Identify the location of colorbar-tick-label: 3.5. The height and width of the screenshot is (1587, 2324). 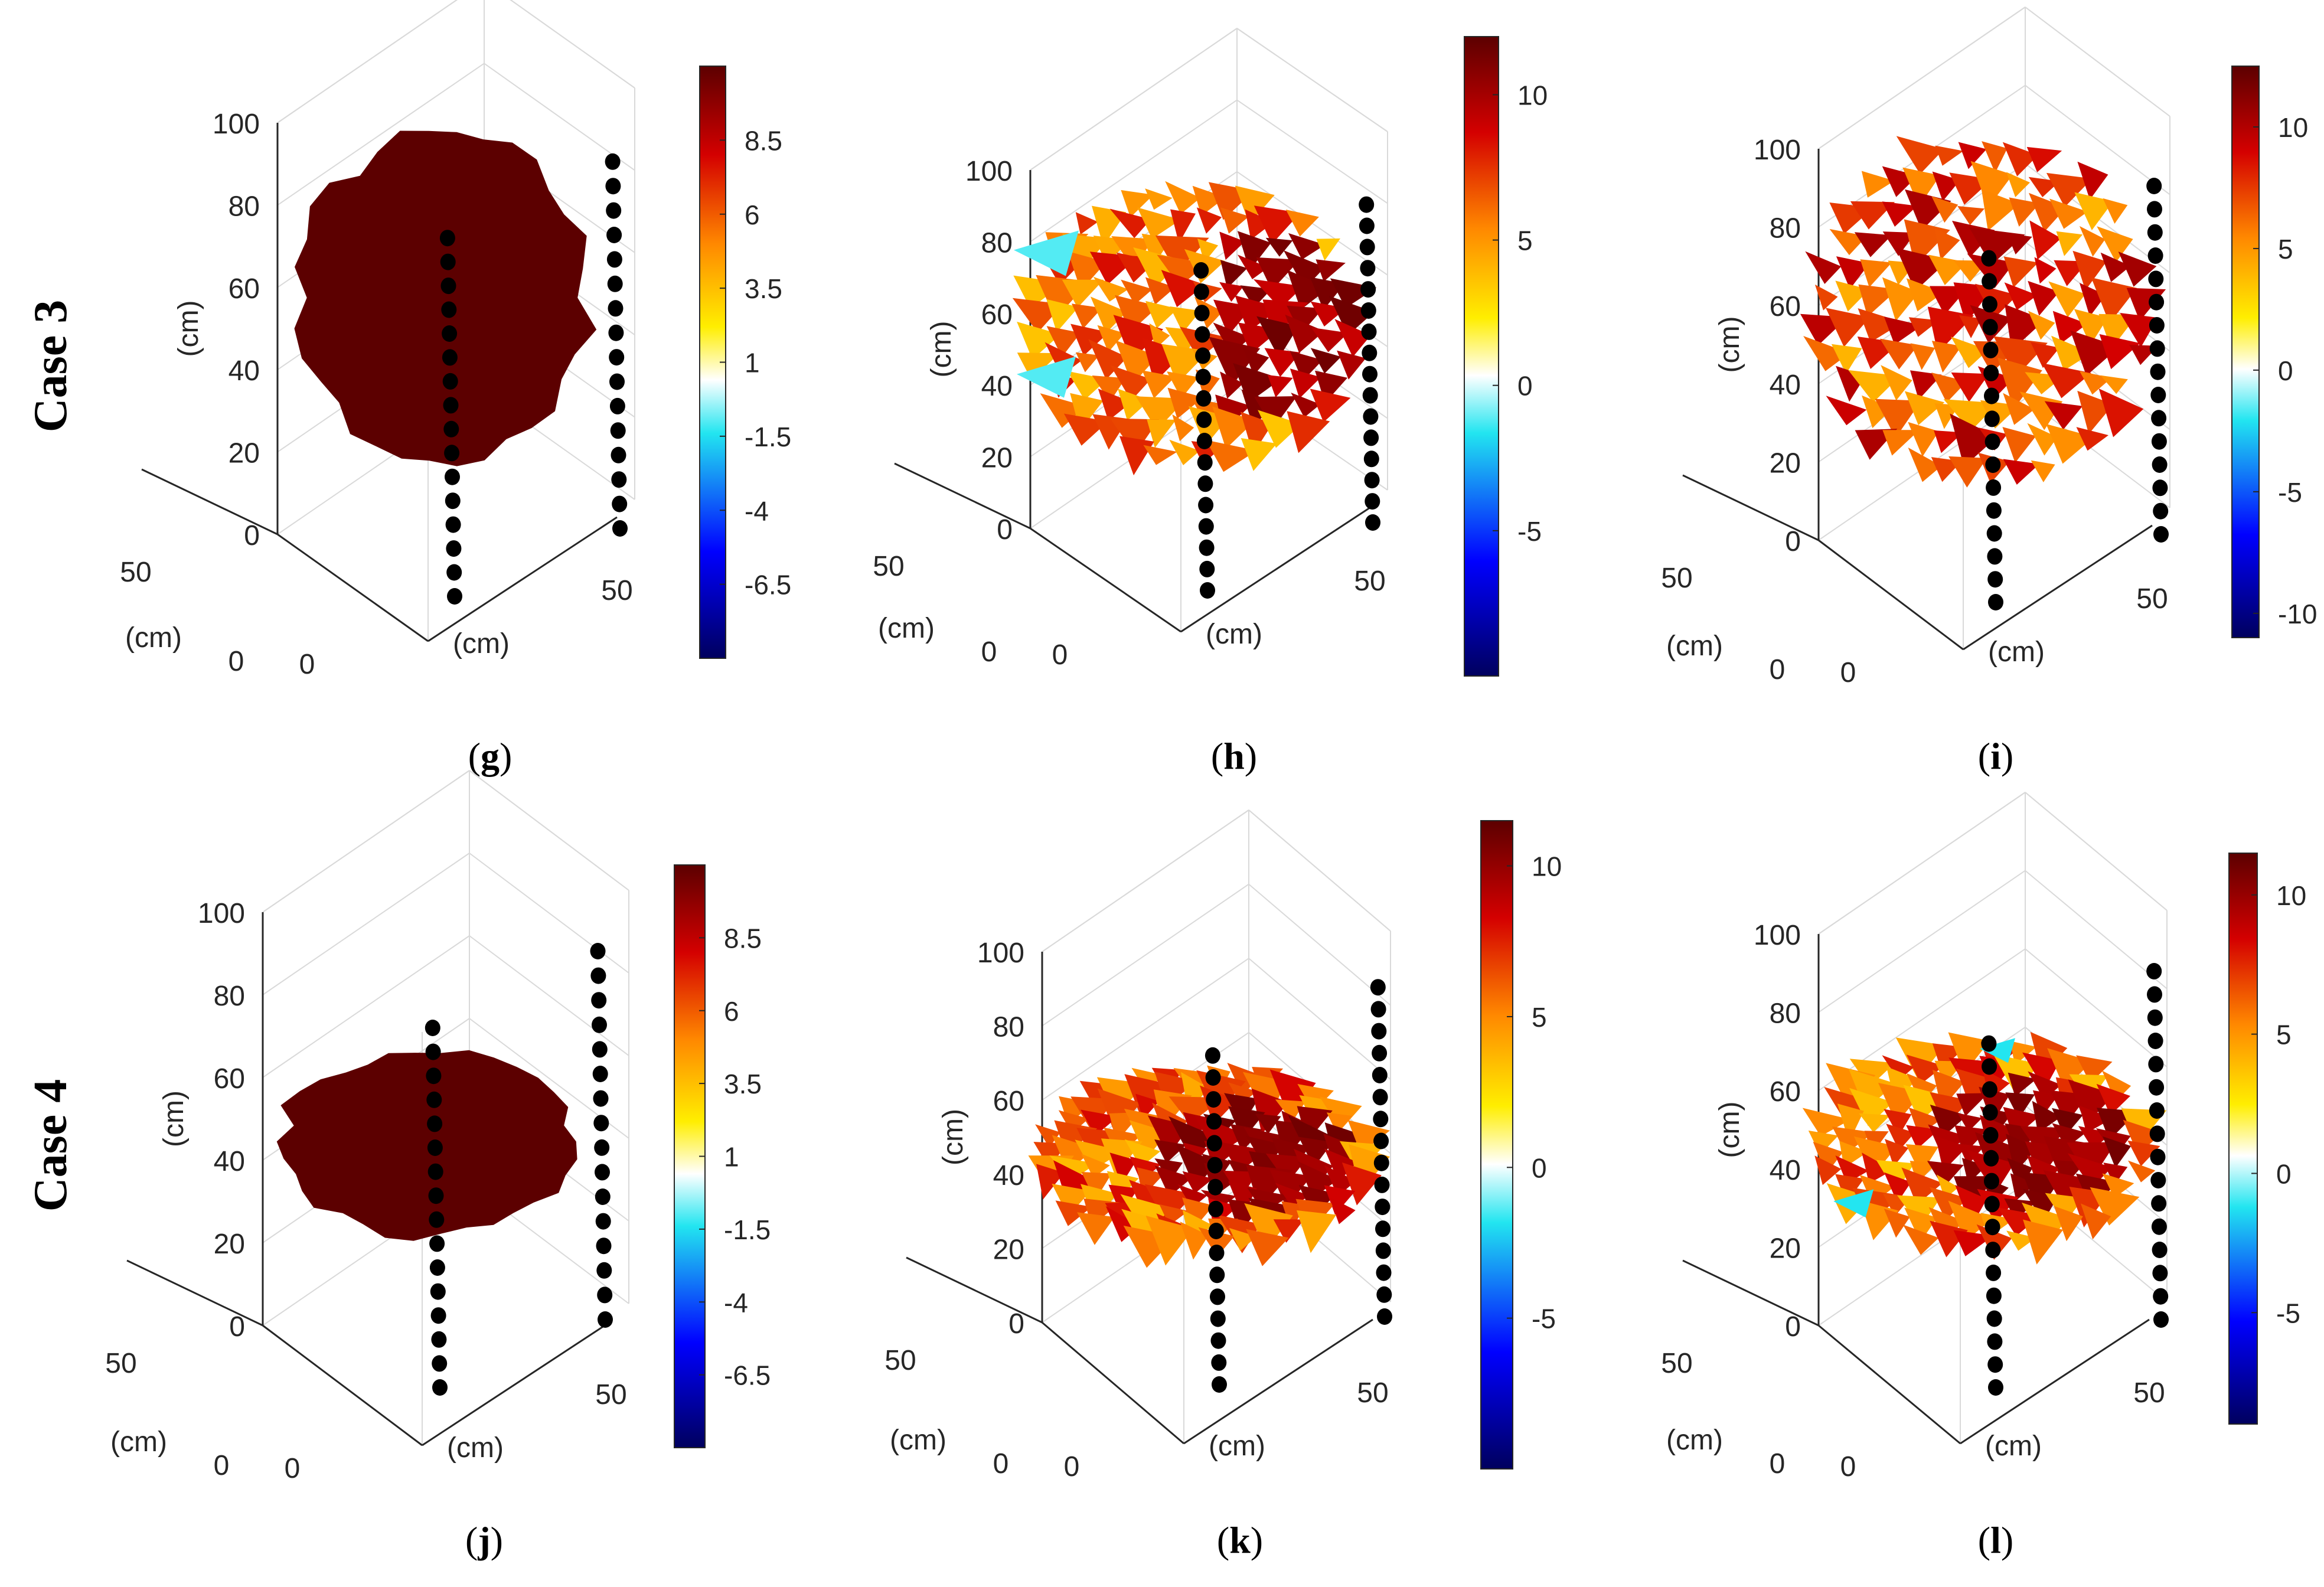
(743, 1084).